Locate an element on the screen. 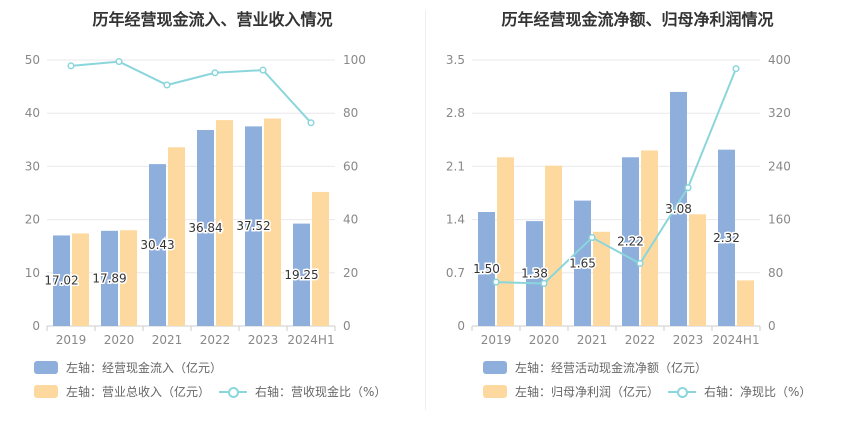  left-axis-tick-label: 10 is located at coordinates (32, 273).